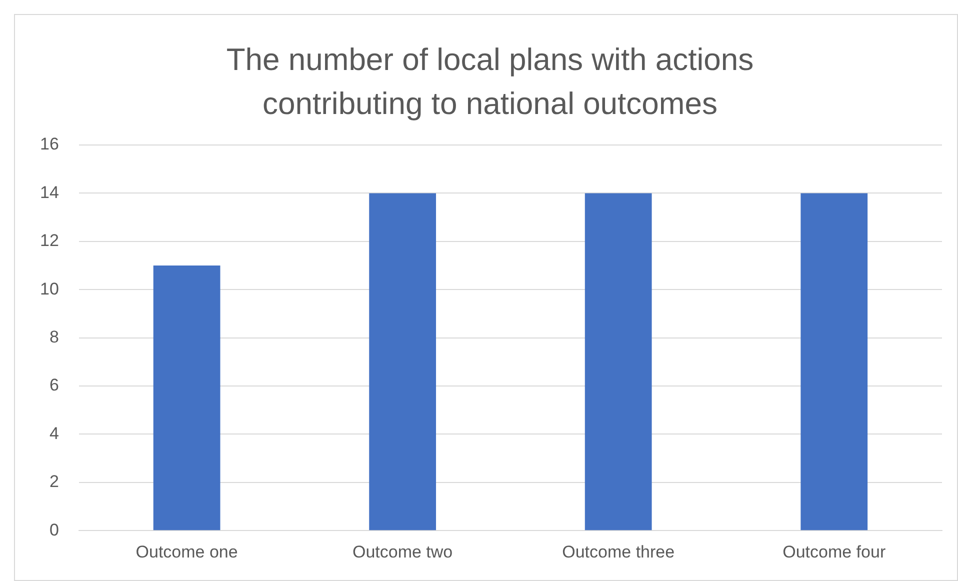 This screenshot has height=581, width=958. Describe the element at coordinates (402, 552) in the screenshot. I see `x-tick-label: Outcome two` at that location.